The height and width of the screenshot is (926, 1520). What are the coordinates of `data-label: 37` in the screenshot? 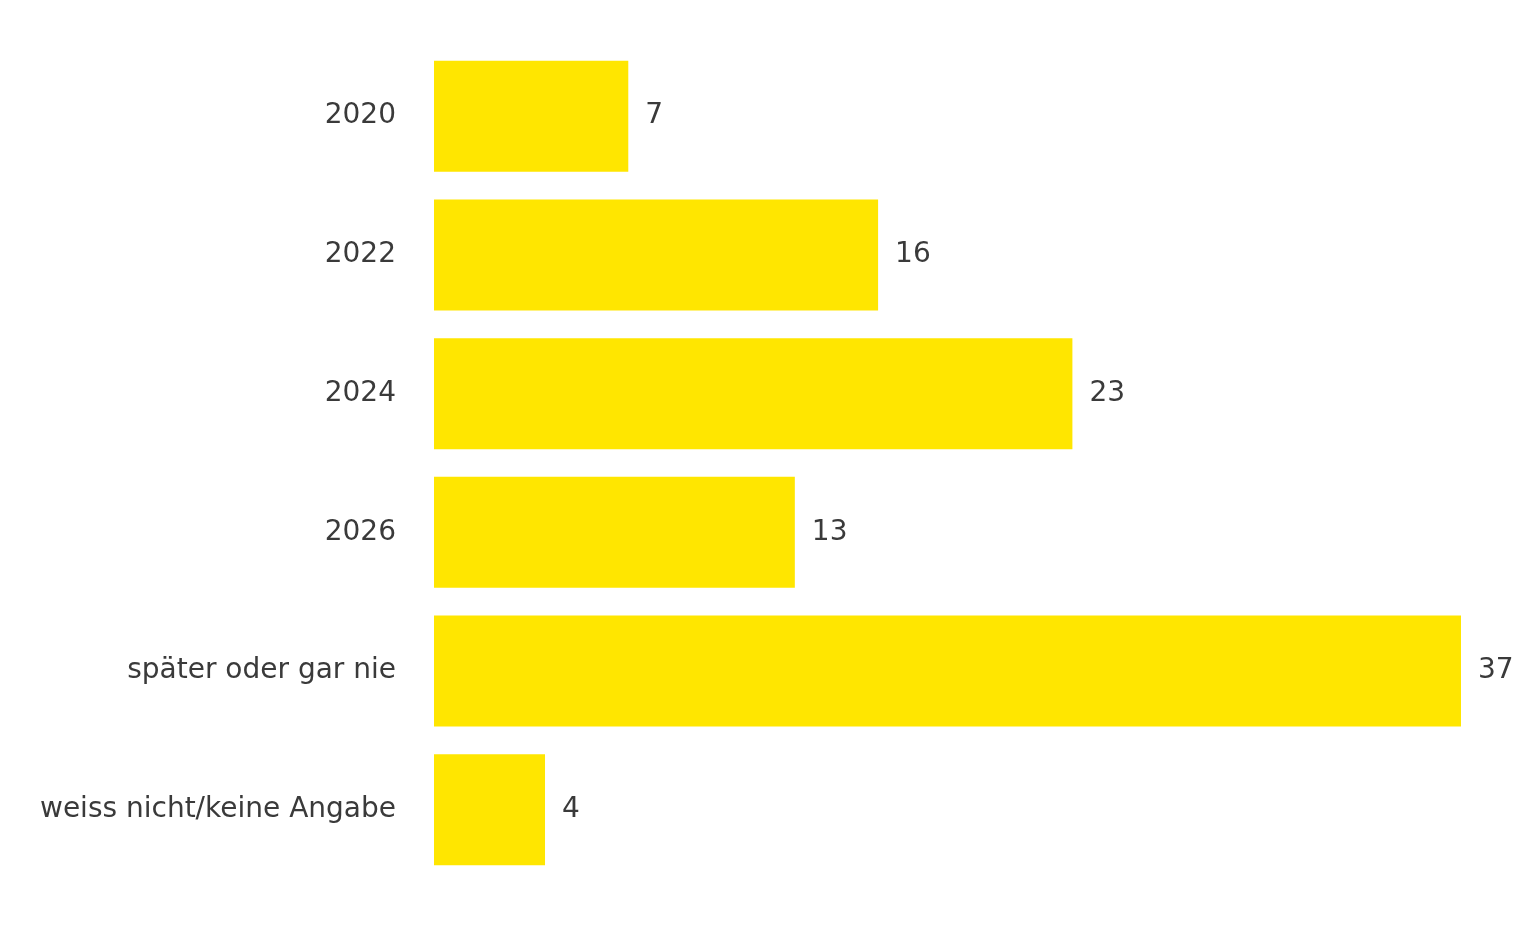 It's located at (1496, 669).